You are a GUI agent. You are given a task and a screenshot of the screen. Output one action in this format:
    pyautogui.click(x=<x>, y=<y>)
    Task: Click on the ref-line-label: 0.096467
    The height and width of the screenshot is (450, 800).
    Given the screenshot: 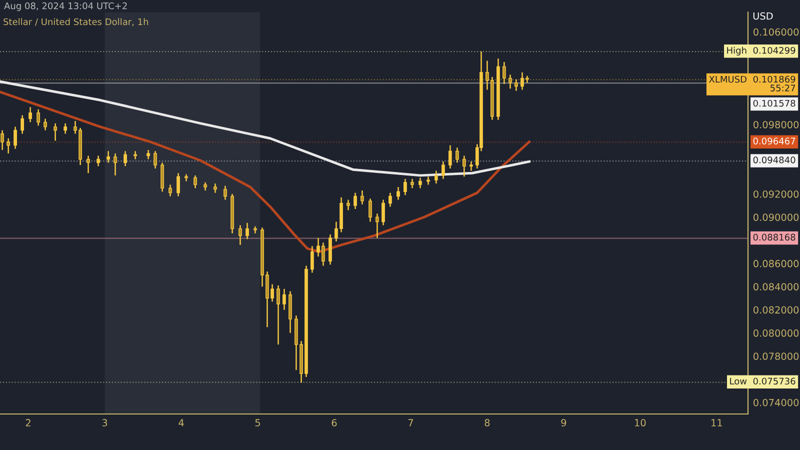 What is the action you would take?
    pyautogui.click(x=774, y=141)
    